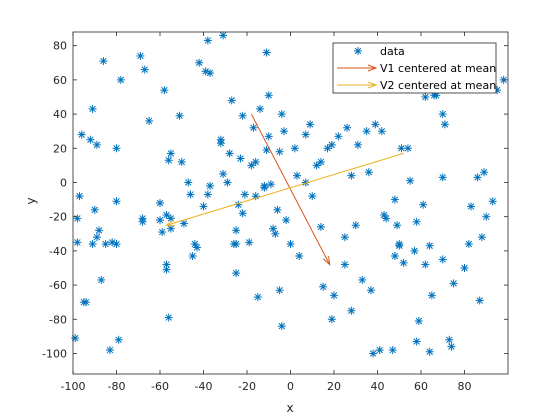  I want to click on vector-v2-arrow, so click(284, 189).